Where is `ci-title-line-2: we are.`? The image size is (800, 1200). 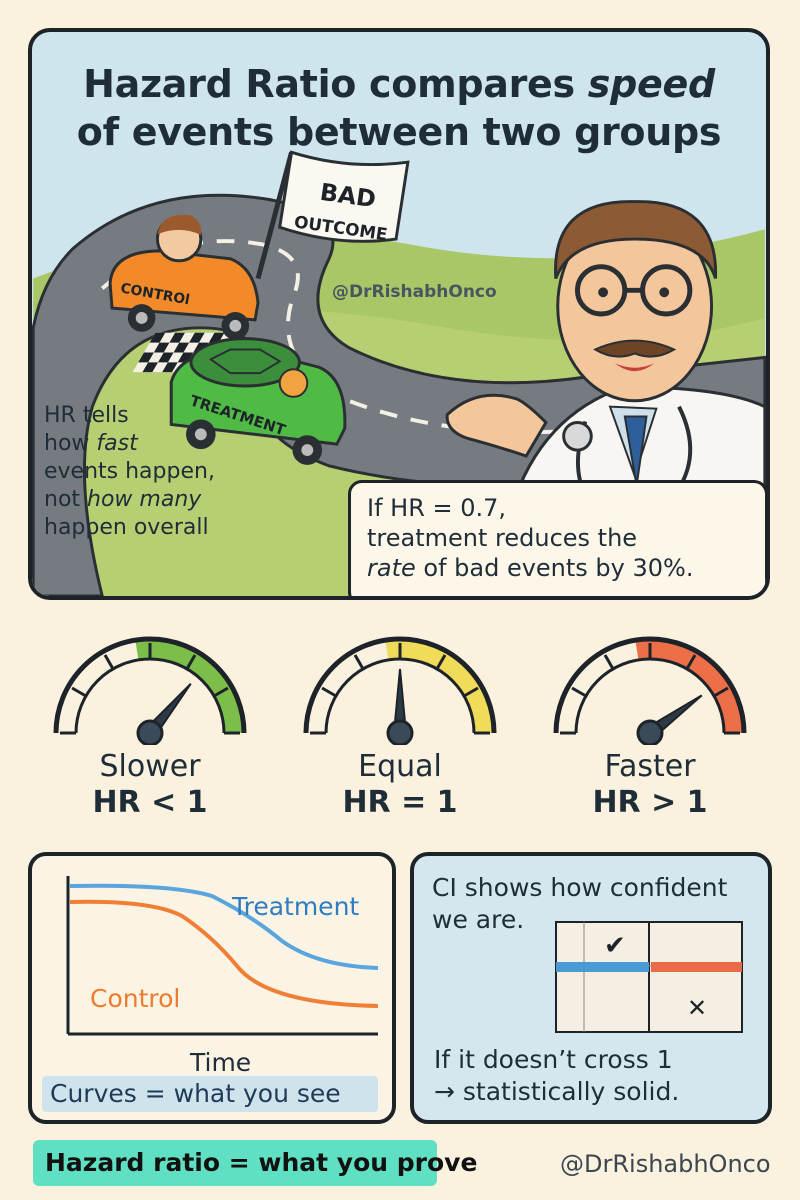
ci-title-line-2: we are. is located at coordinates (478, 919).